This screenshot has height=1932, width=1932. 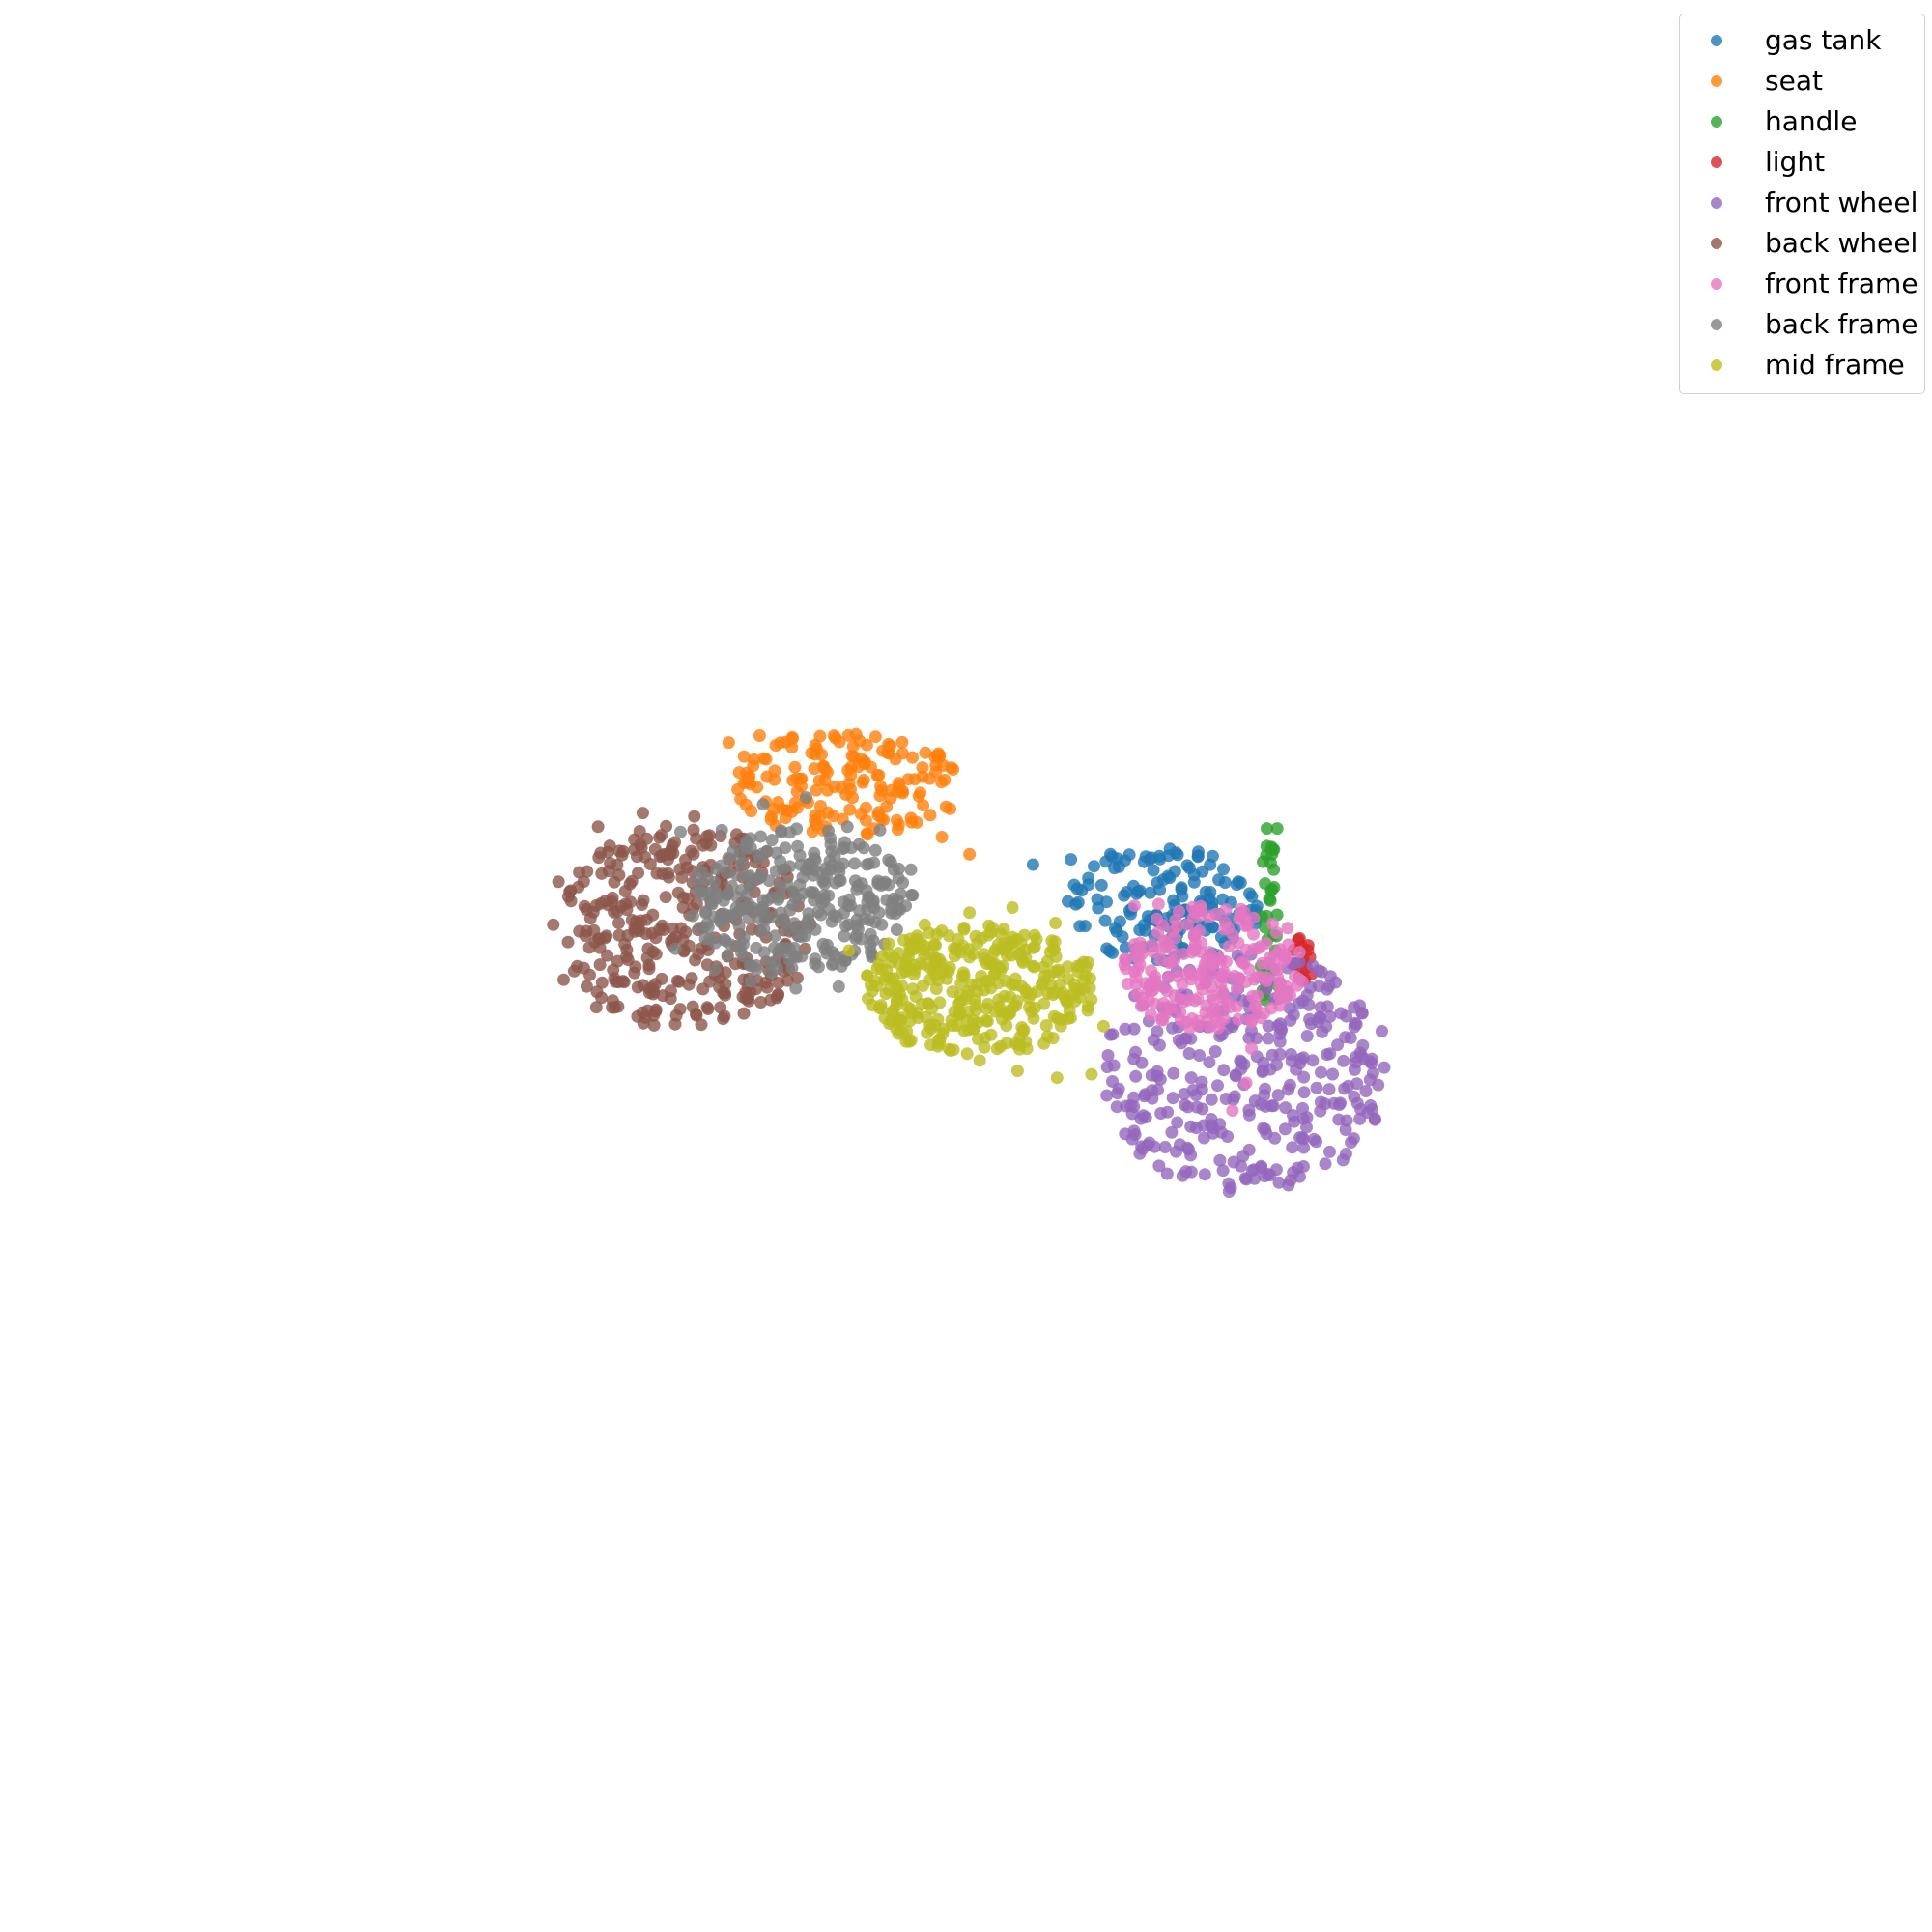 I want to click on legend-item-front-wheel: front wheel, so click(x=1802, y=203).